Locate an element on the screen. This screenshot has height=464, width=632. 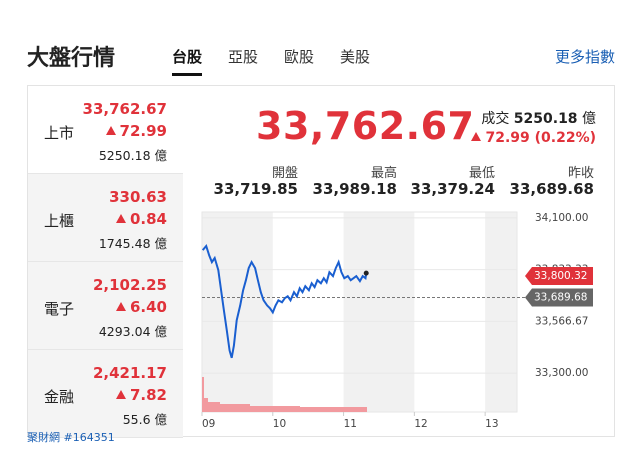
current-tag is located at coordinates (559, 276).